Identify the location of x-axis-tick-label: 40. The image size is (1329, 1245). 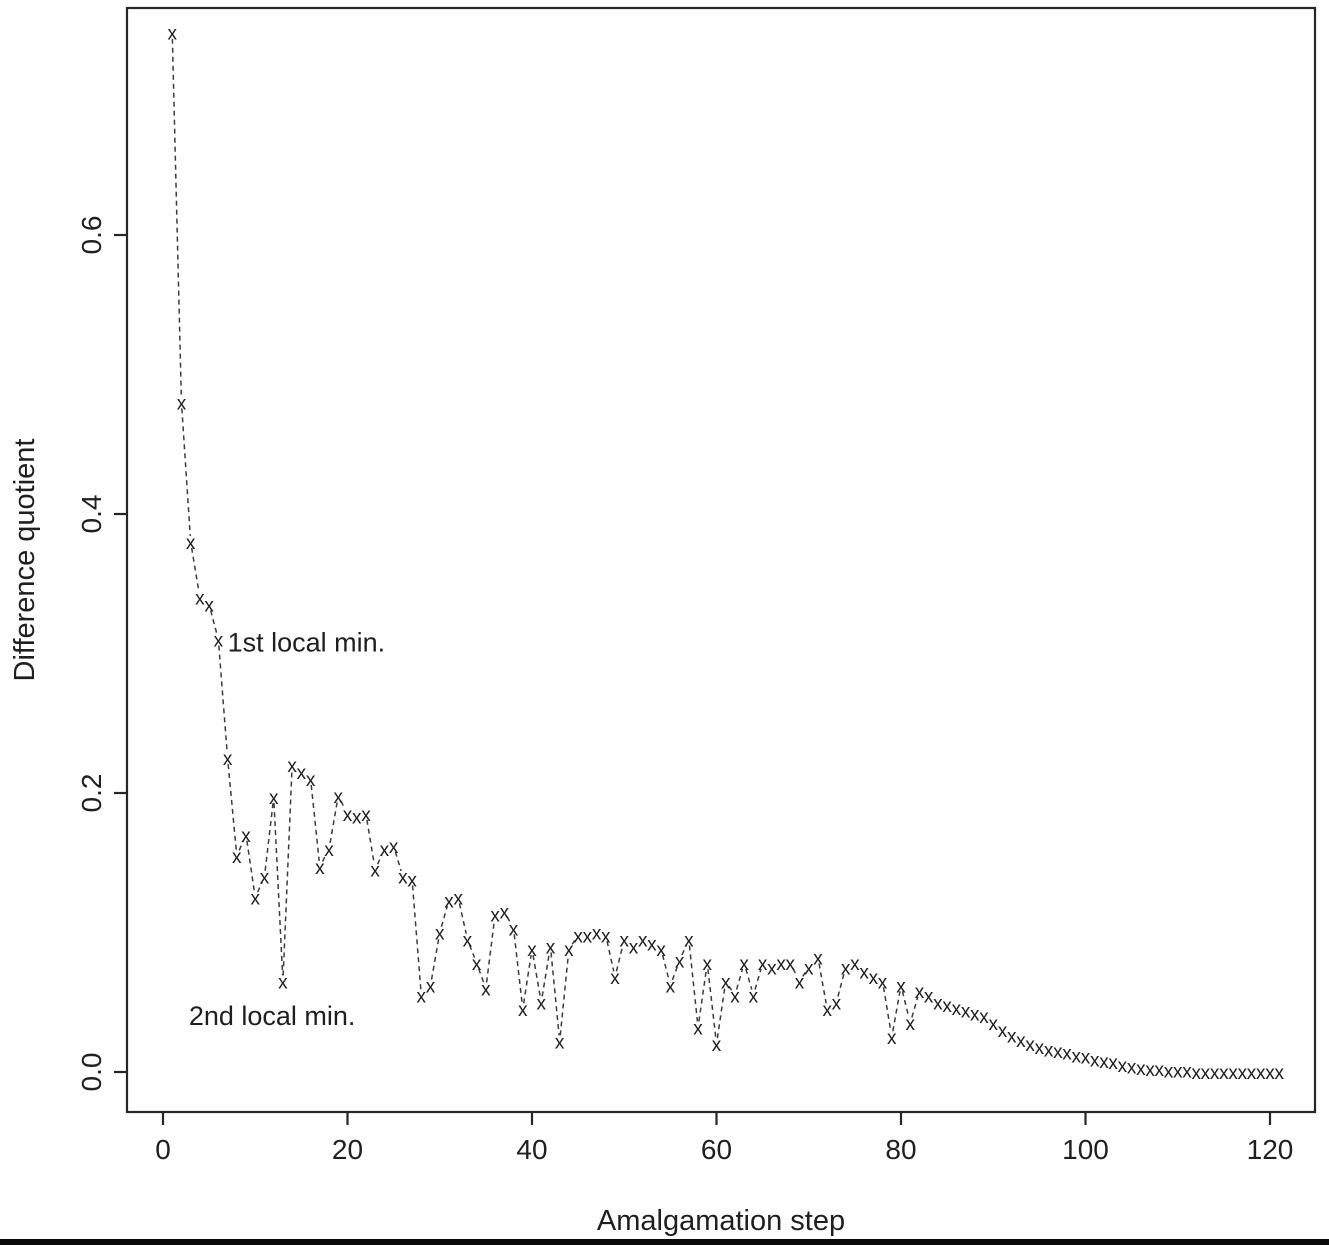
(531, 1149).